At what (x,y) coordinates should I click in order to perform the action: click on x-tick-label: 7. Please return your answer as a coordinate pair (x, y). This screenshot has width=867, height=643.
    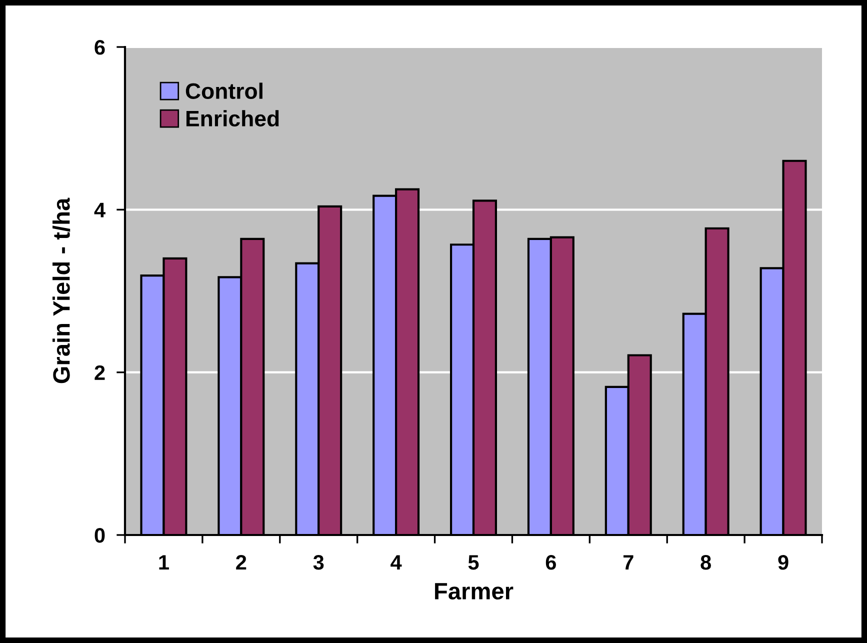
    Looking at the image, I should click on (628, 562).